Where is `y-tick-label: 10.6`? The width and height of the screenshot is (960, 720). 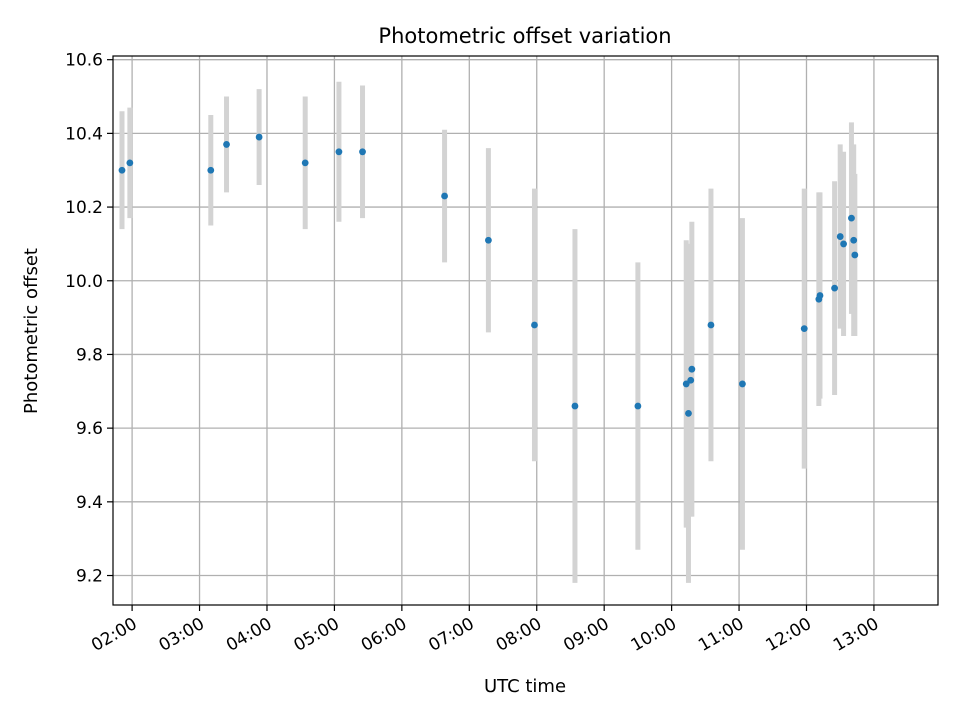 y-tick-label: 10.6 is located at coordinates (84, 61).